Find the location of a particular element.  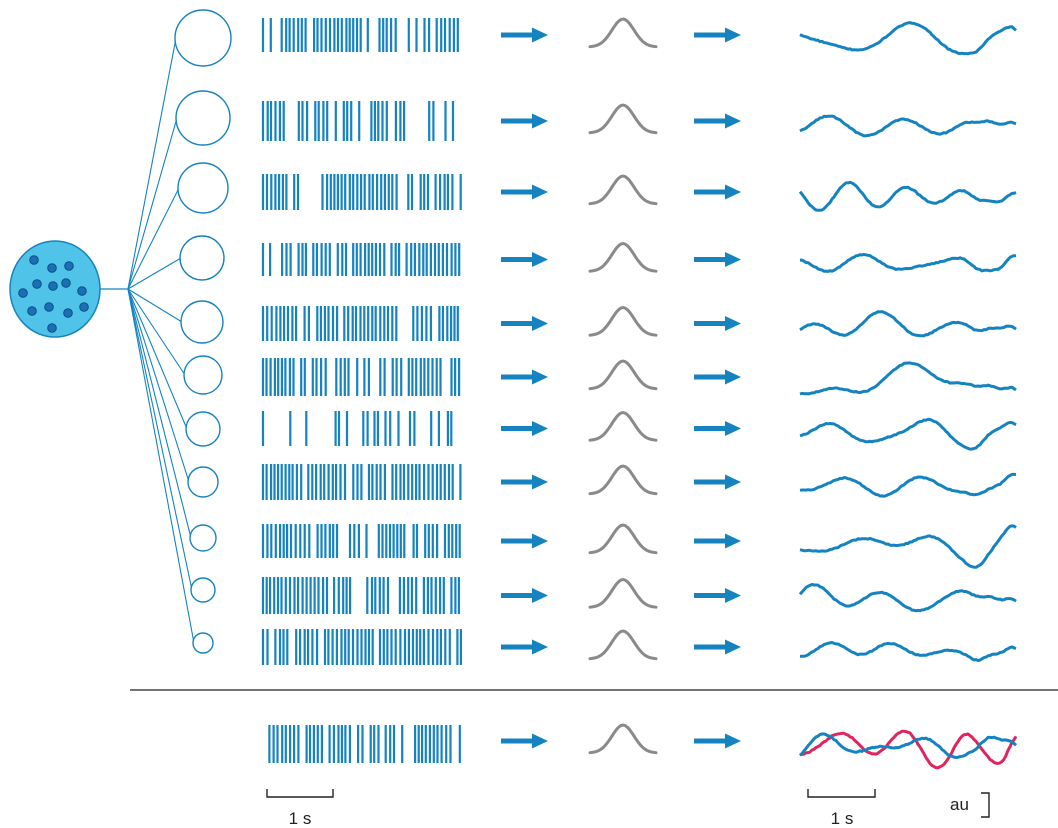

spike-time-scale-bar is located at coordinates (300, 793).